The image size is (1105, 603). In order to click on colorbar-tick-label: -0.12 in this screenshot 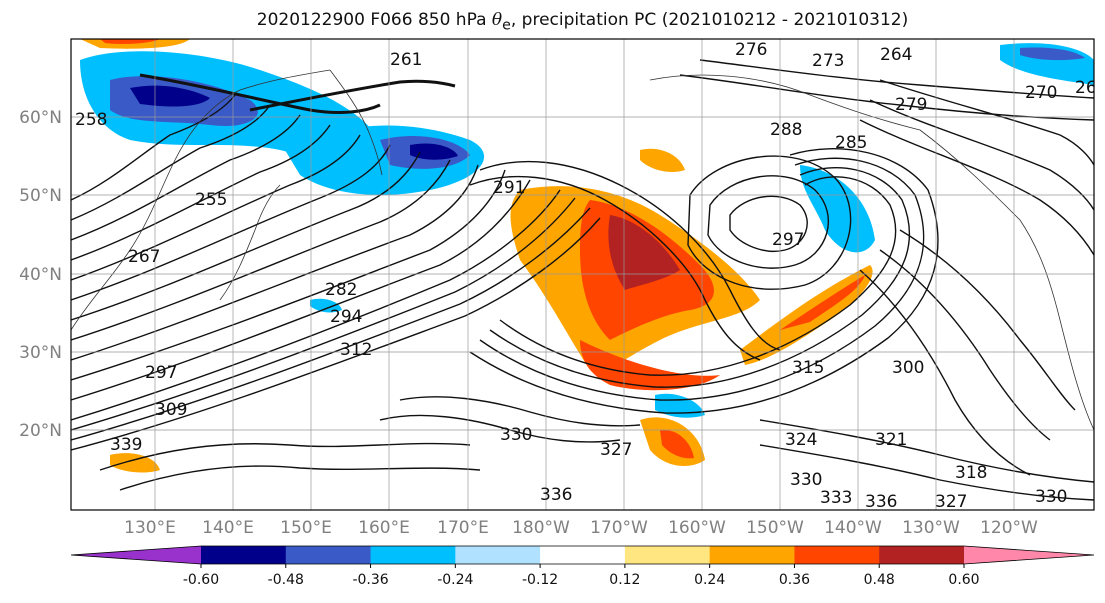, I will do `click(540, 580)`.